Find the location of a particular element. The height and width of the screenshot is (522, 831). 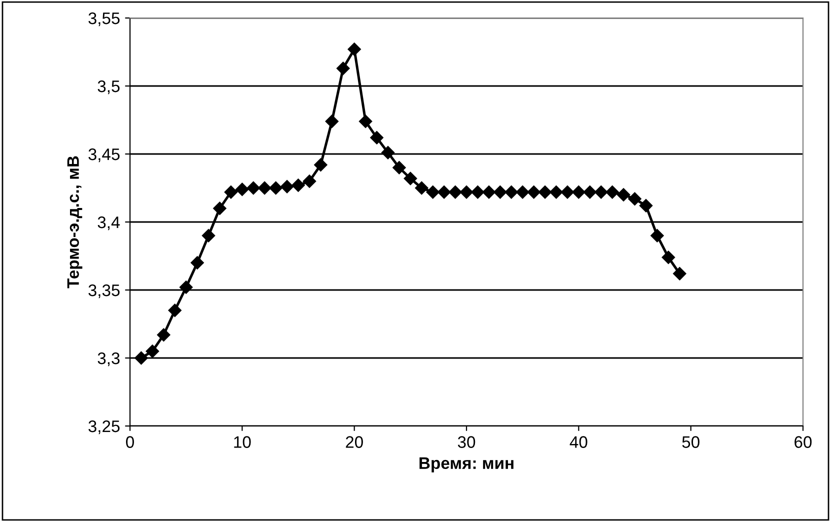

x-axis-title: Время: мин is located at coordinates (467, 464).